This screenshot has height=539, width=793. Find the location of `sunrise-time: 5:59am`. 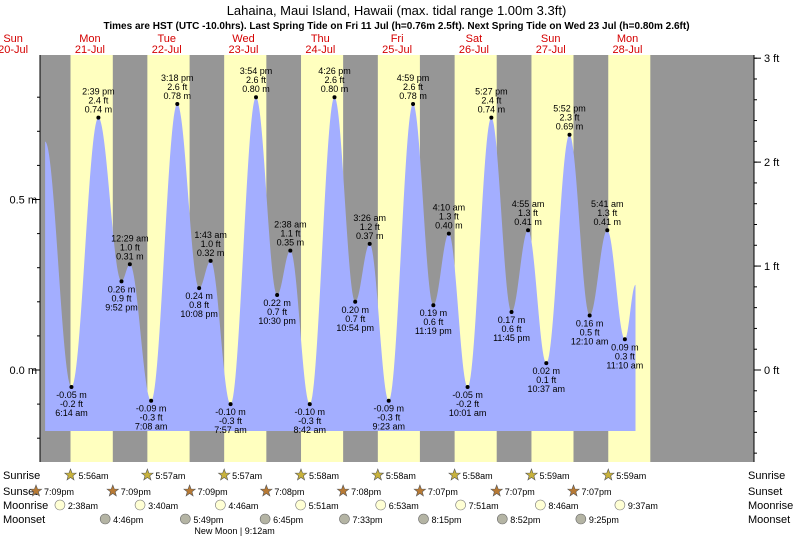

sunrise-time: 5:59am is located at coordinates (631, 476).